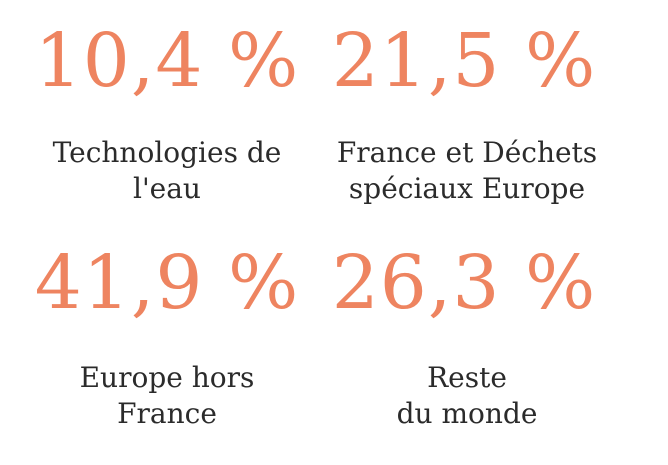 Image resolution: width=668 pixels, height=465 pixels. I want to click on stat-label: Europe hors France, so click(167, 395).